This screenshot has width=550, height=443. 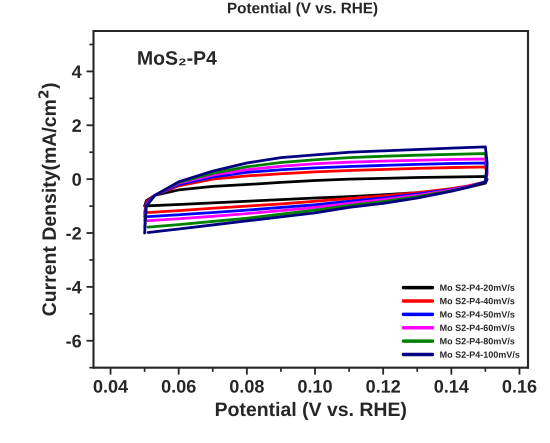 What do you see at coordinates (519, 386) in the screenshot?
I see `x-tick-label: 0.16` at bounding box center [519, 386].